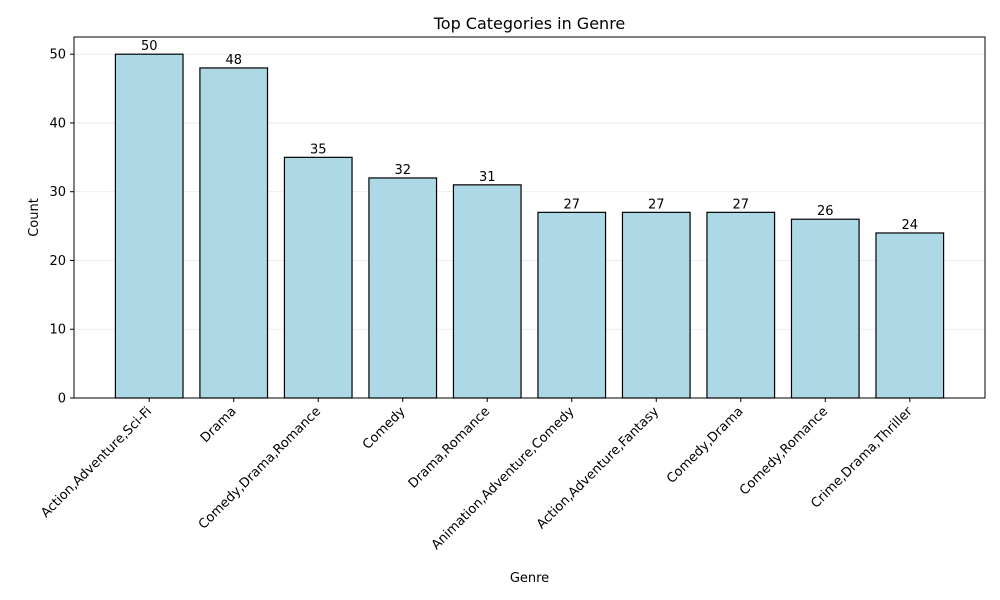  What do you see at coordinates (784, 451) in the screenshot?
I see `x-tick-label: Comedy,Romance` at bounding box center [784, 451].